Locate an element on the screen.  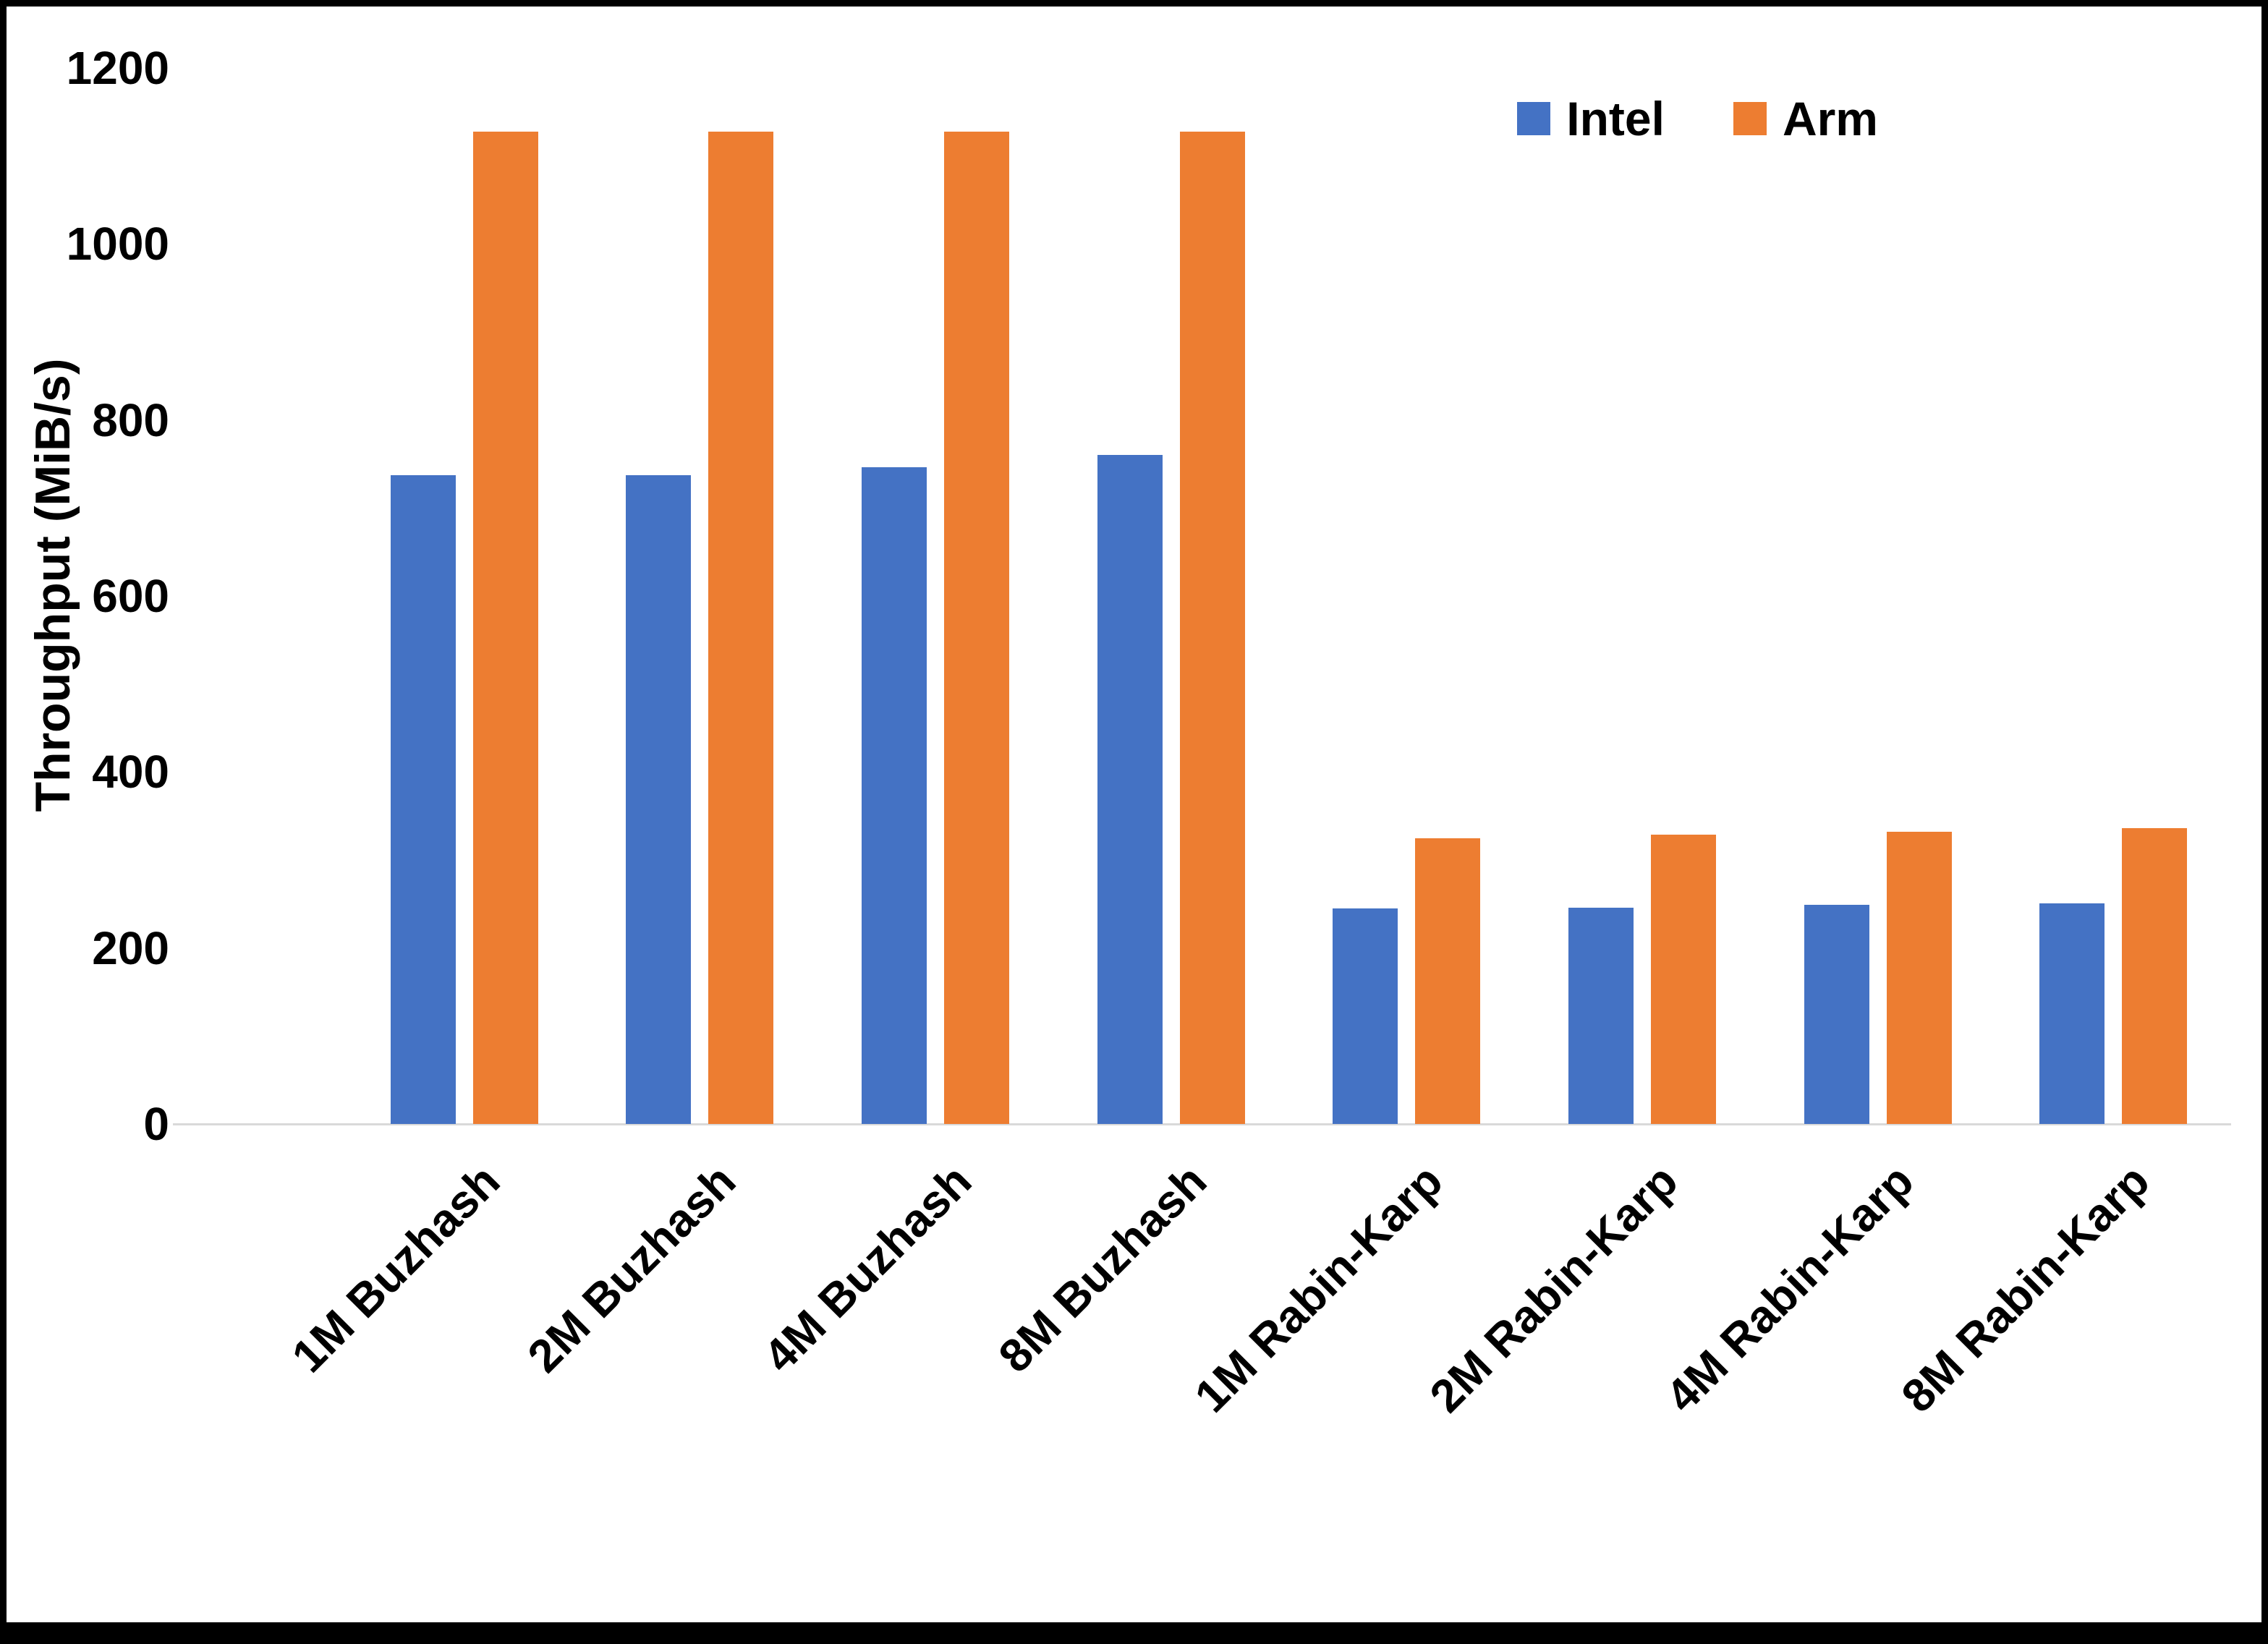
y-tick-label: 0 is located at coordinates (156, 1124).